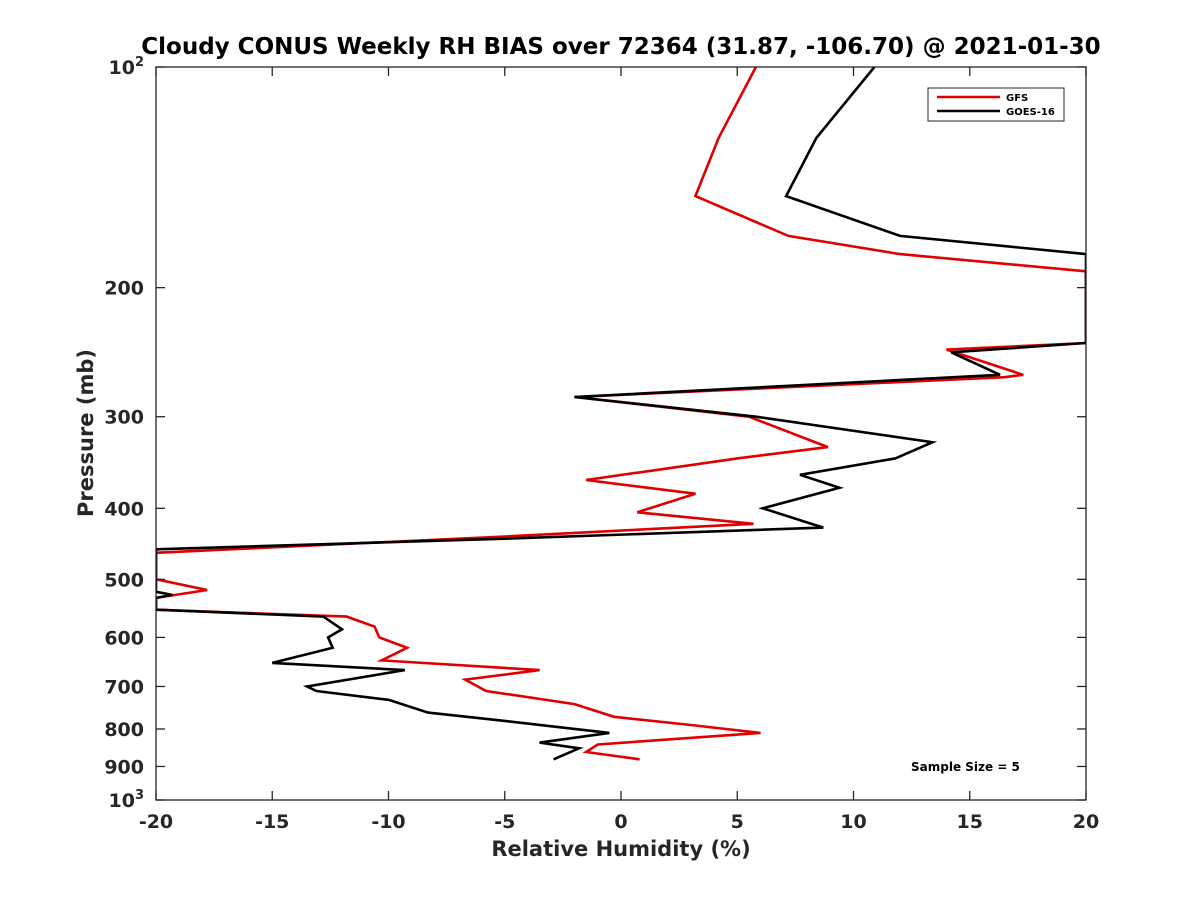 This screenshot has height=900, width=1200. I want to click on x-tick-label: 5, so click(737, 822).